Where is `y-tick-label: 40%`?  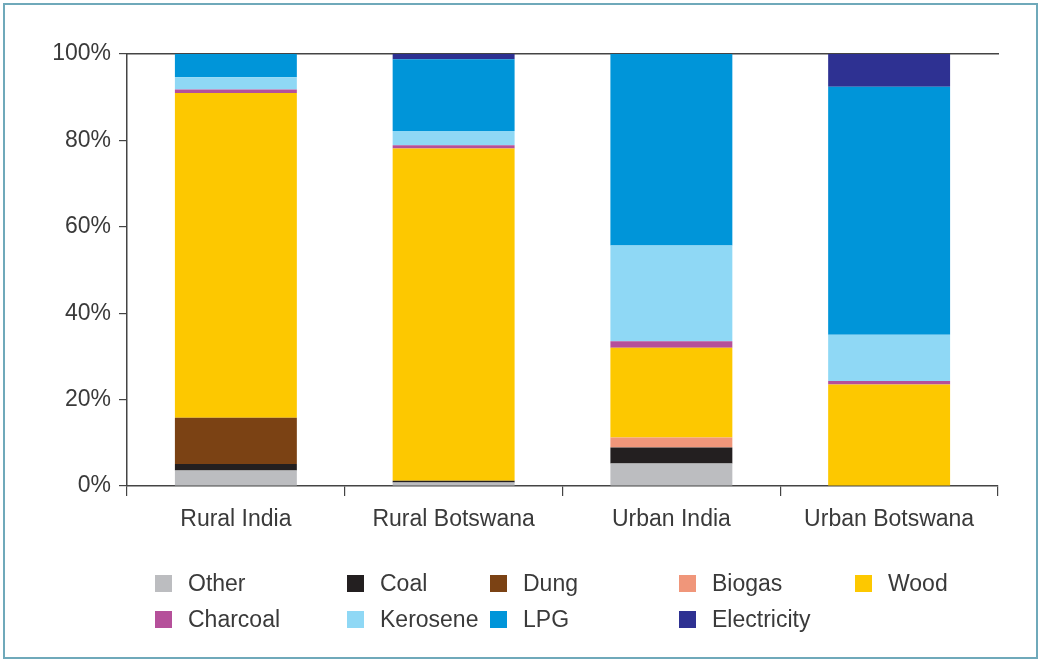
y-tick-label: 40% is located at coordinates (87, 311).